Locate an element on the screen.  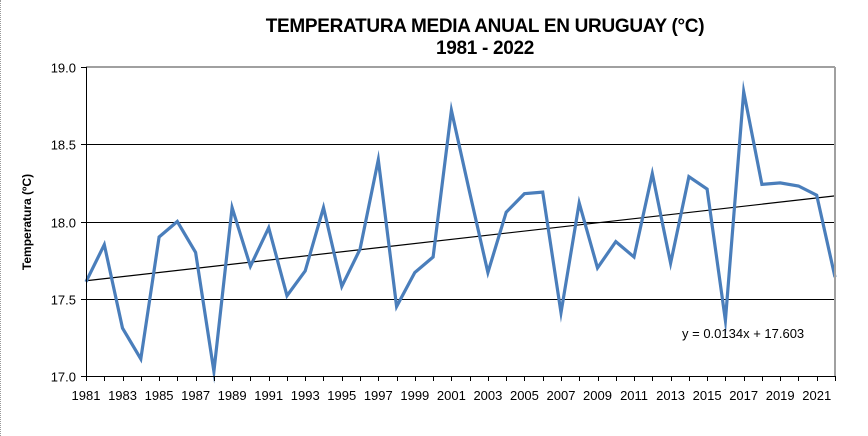
x-tick-label: 1989 is located at coordinates (232, 395).